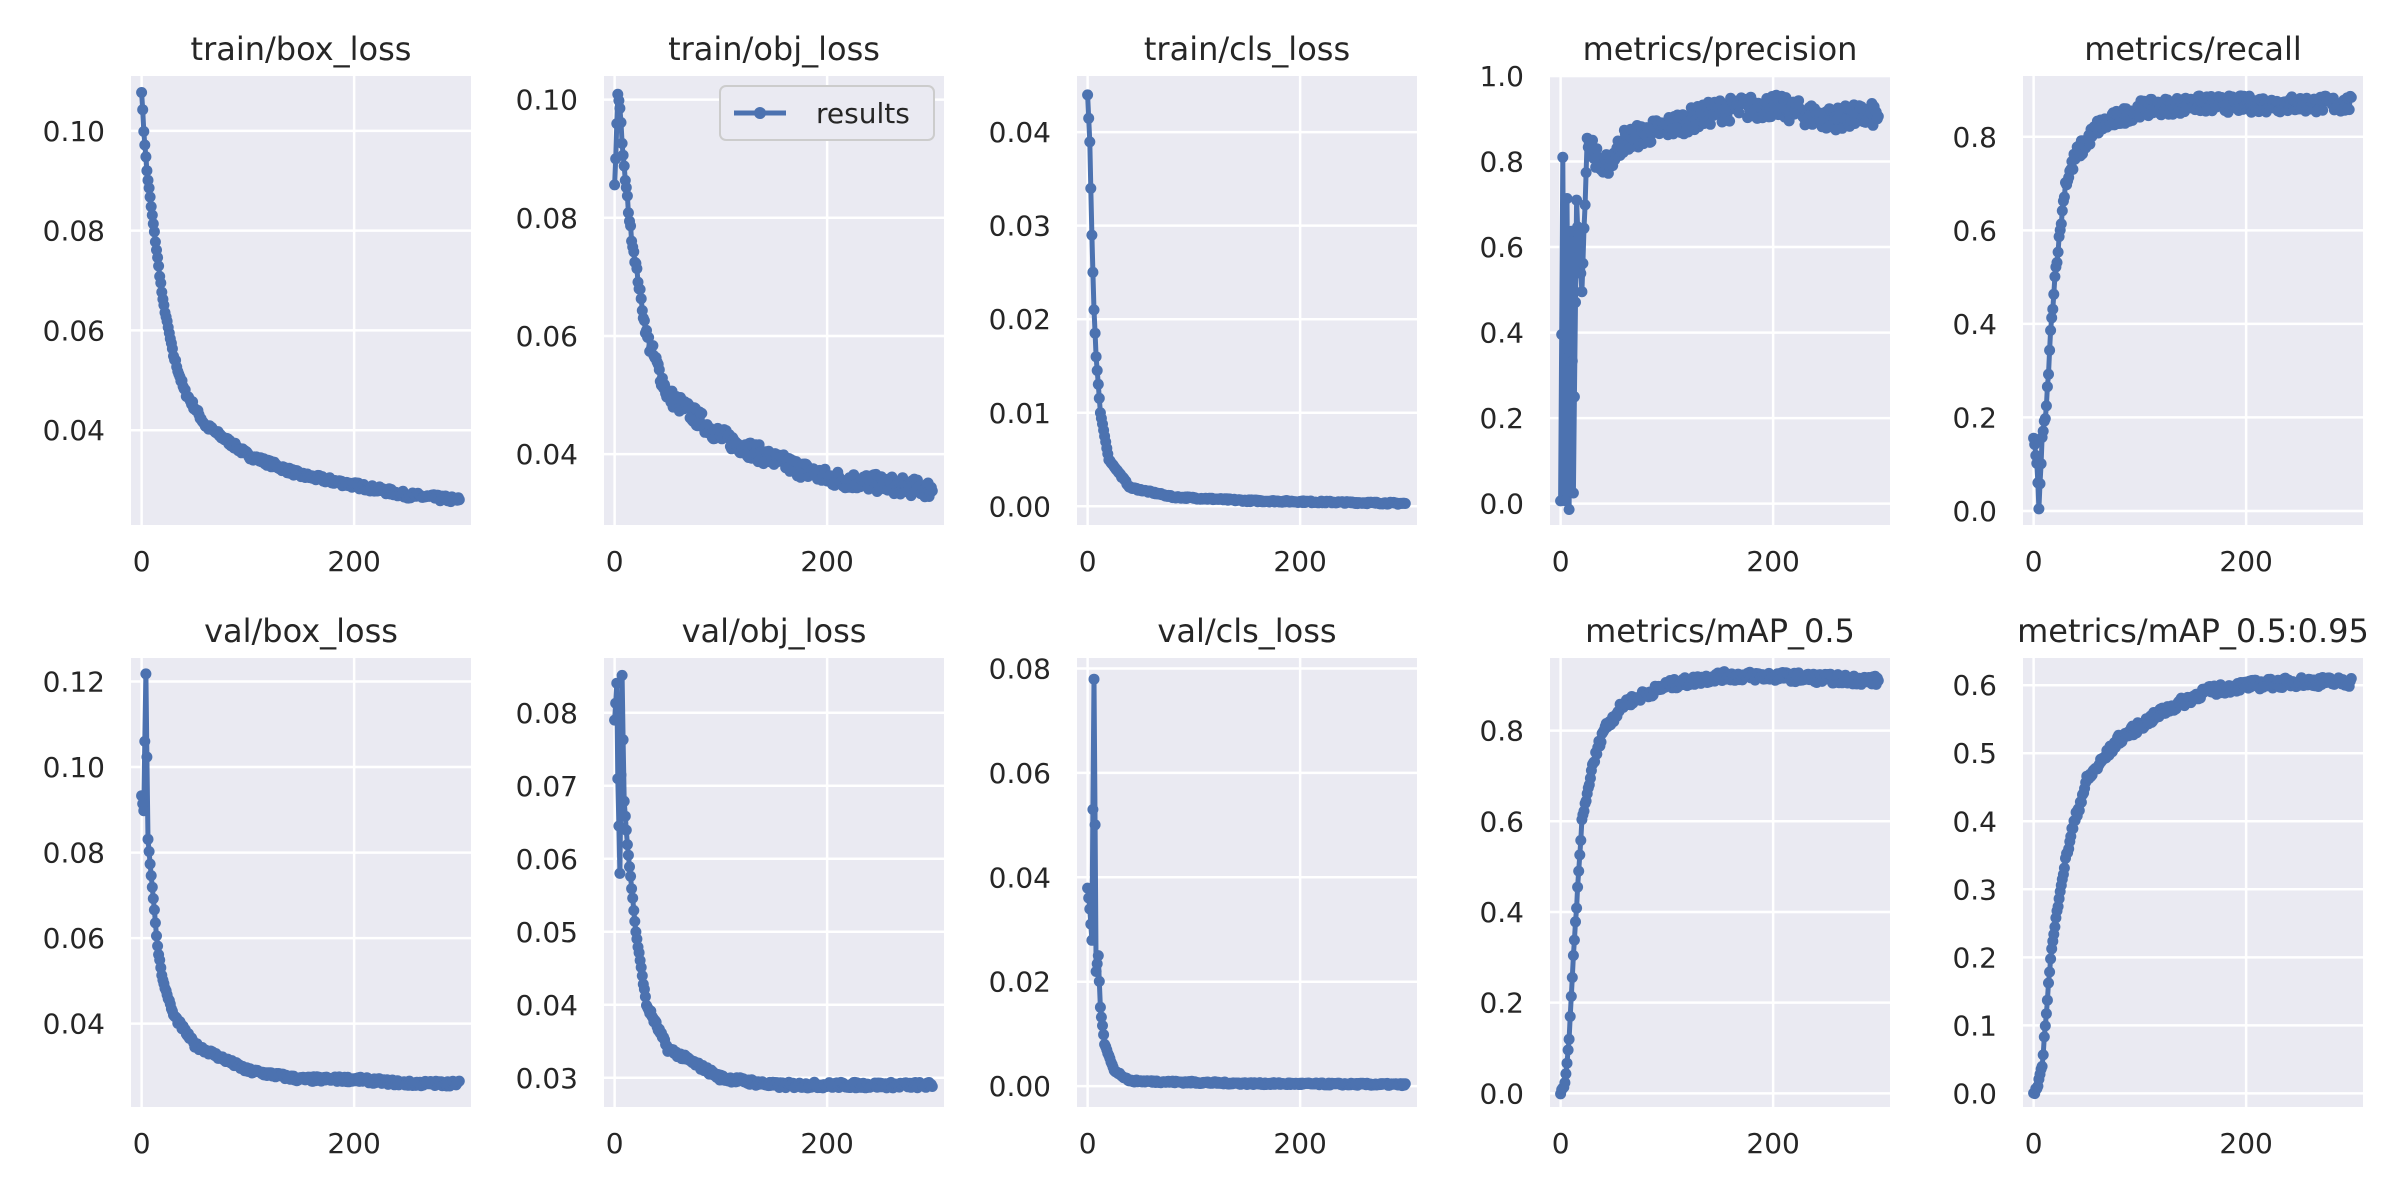 This screenshot has width=2400, height=1200. I want to click on y-tick-label: 1.0, so click(1501, 76).